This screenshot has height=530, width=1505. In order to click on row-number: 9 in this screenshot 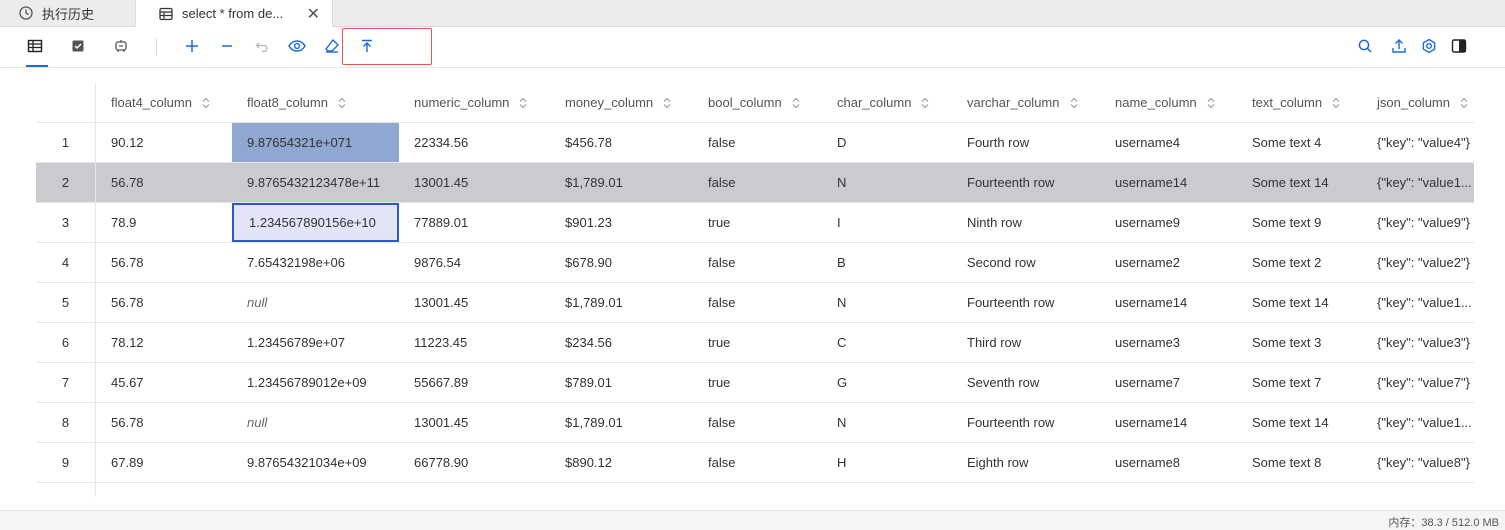, I will do `click(66, 462)`.